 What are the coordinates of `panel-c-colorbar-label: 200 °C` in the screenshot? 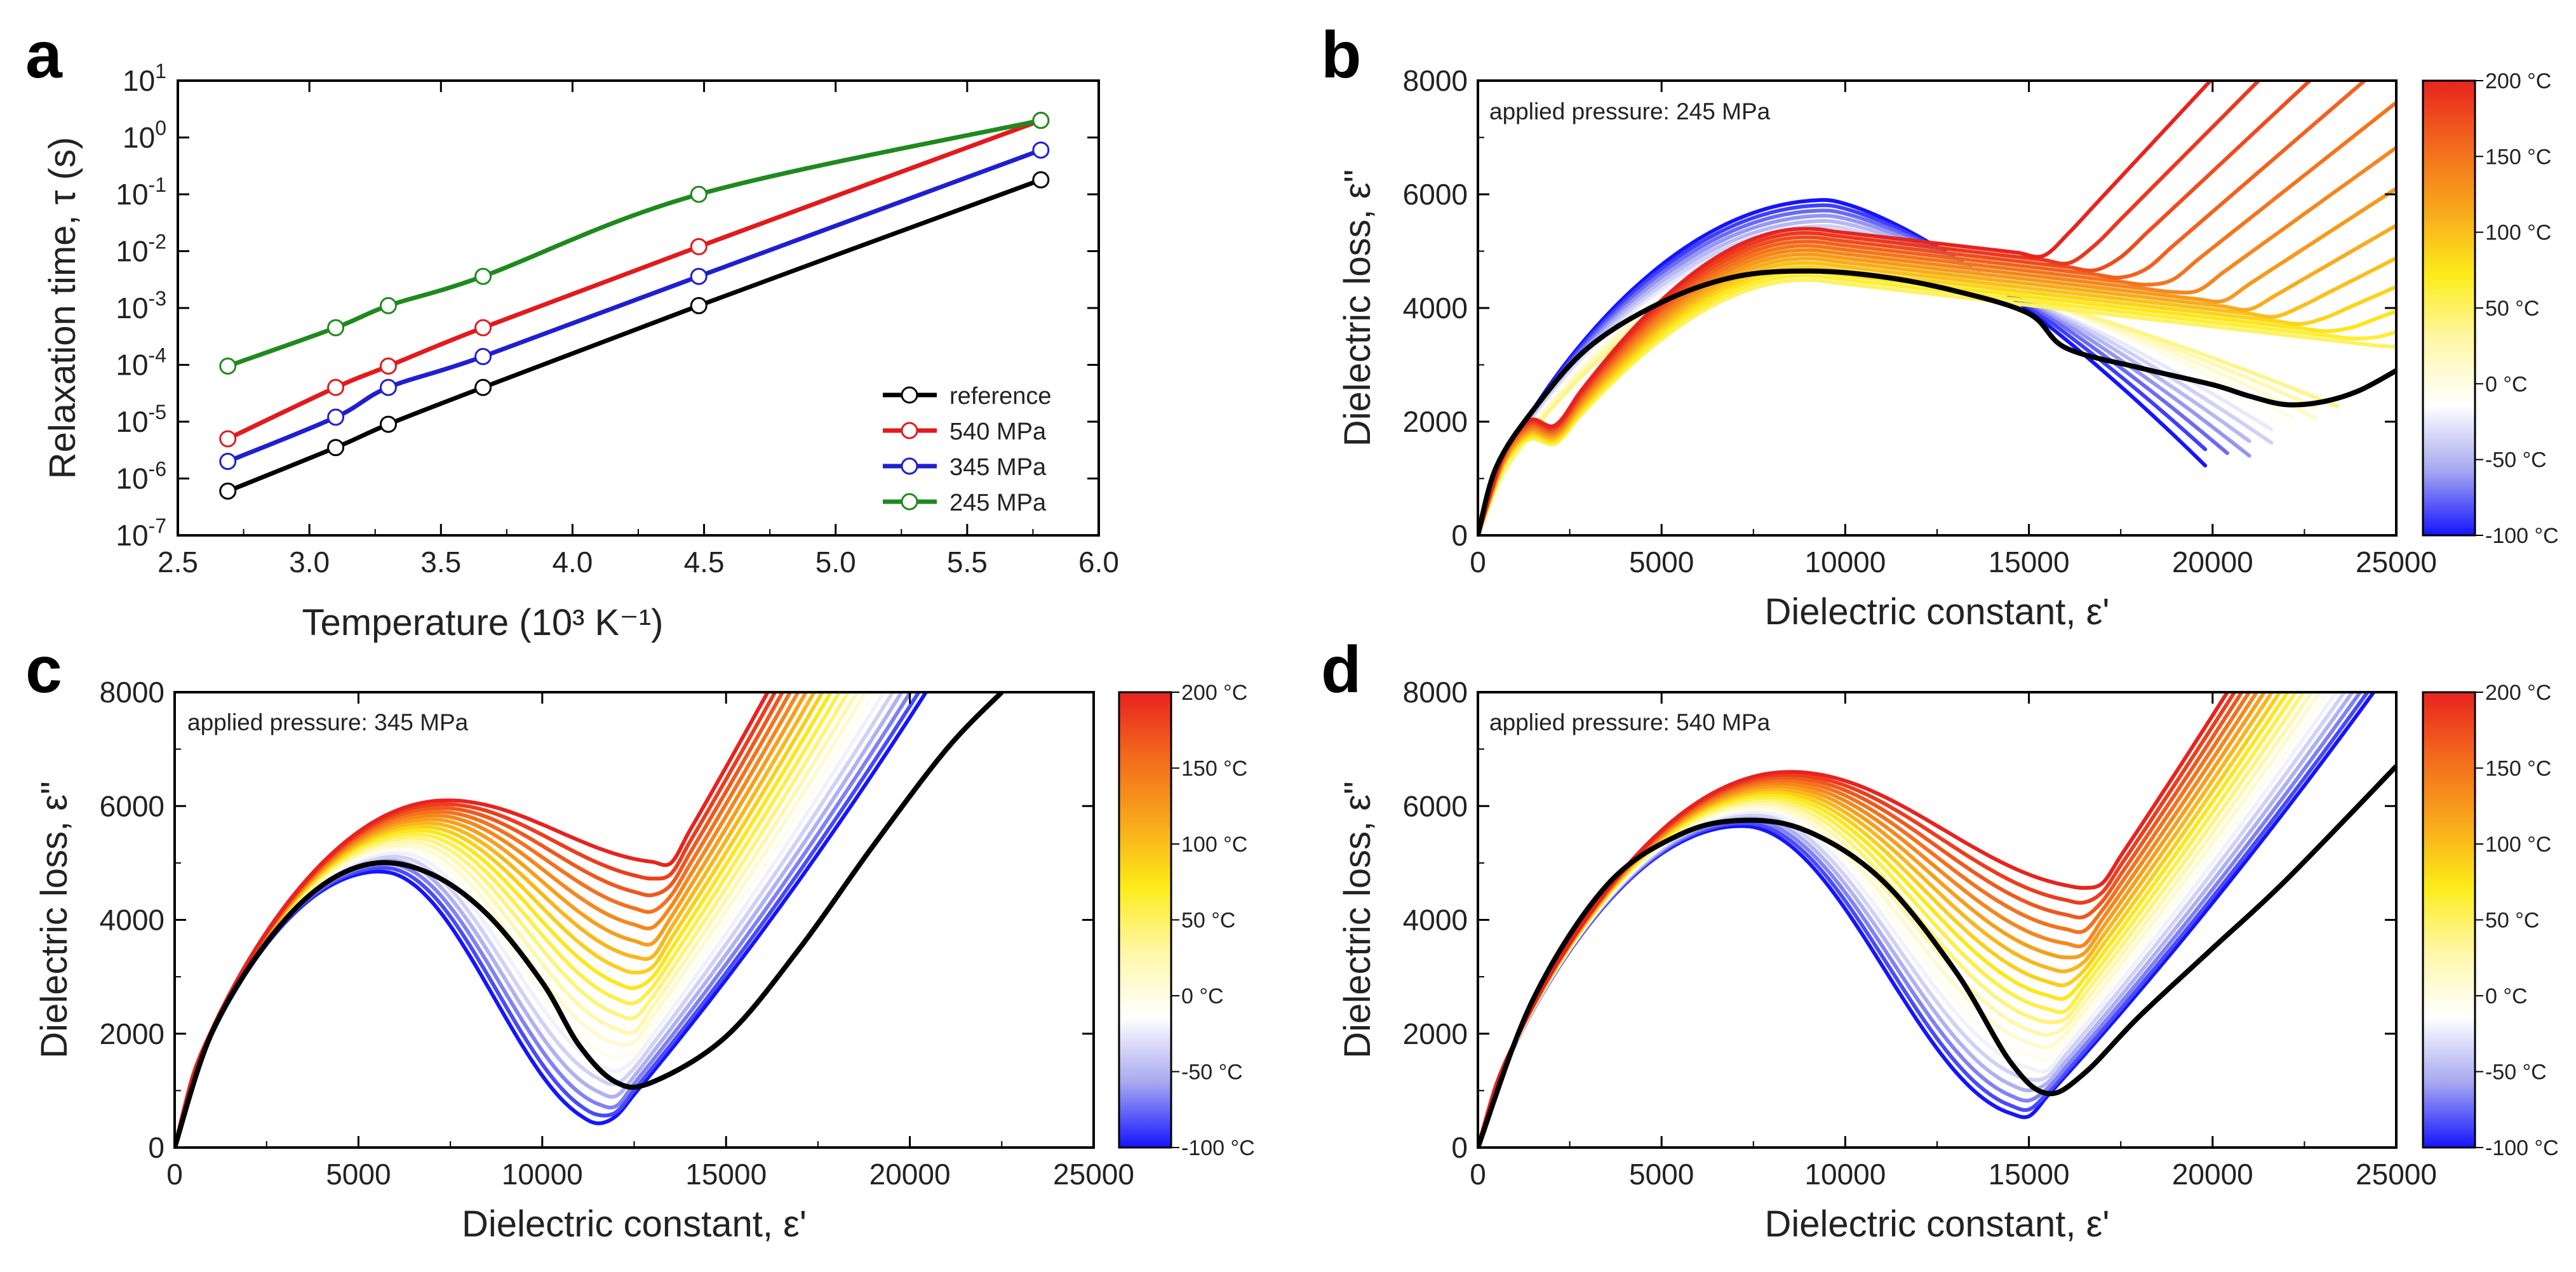 It's located at (1214, 693).